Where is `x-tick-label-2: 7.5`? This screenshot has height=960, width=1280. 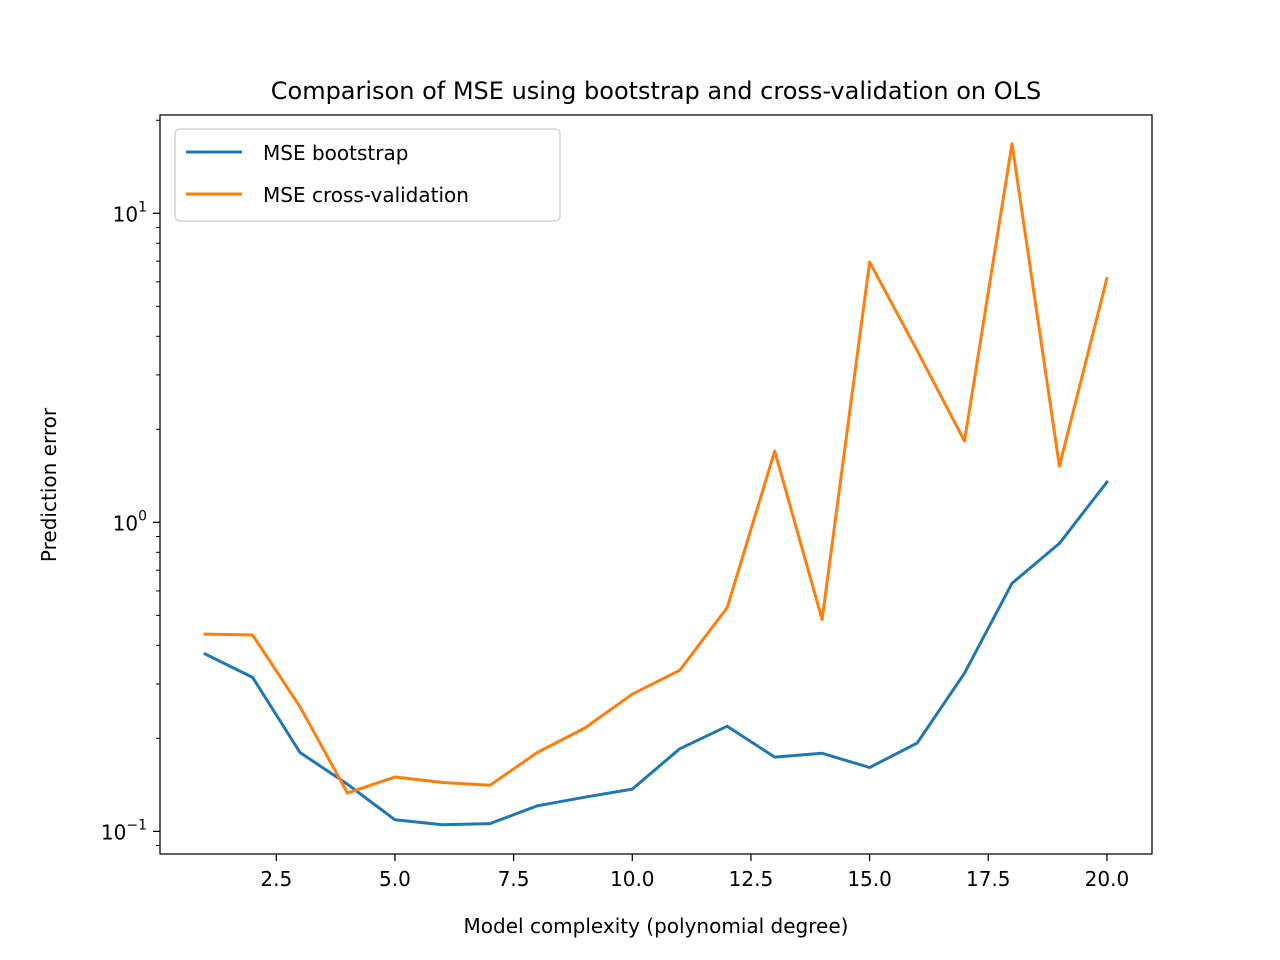
x-tick-label-2: 7.5 is located at coordinates (514, 879).